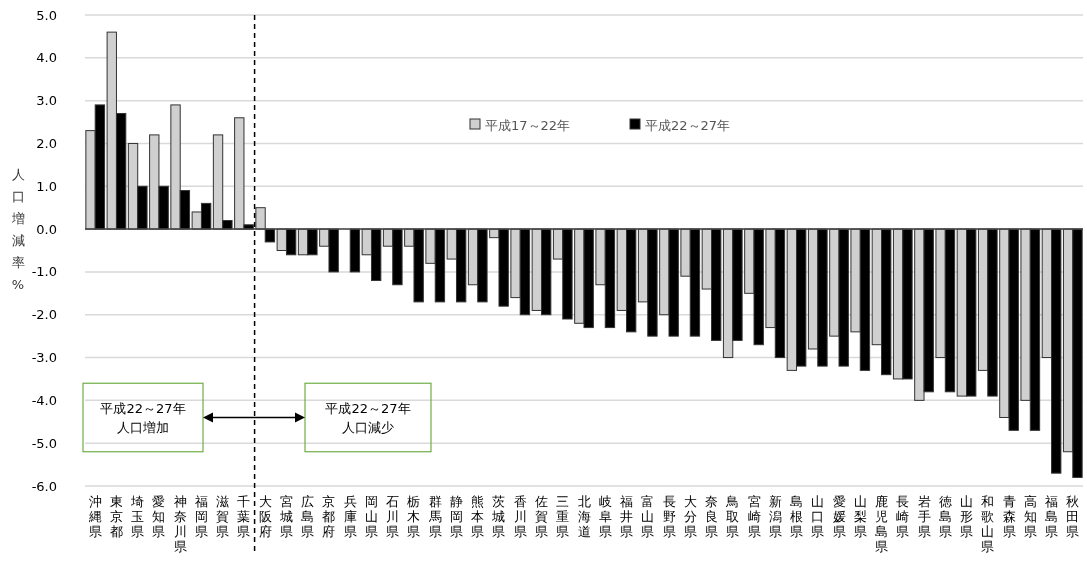  I want to click on legend-label: 平成22～27年, so click(688, 125).